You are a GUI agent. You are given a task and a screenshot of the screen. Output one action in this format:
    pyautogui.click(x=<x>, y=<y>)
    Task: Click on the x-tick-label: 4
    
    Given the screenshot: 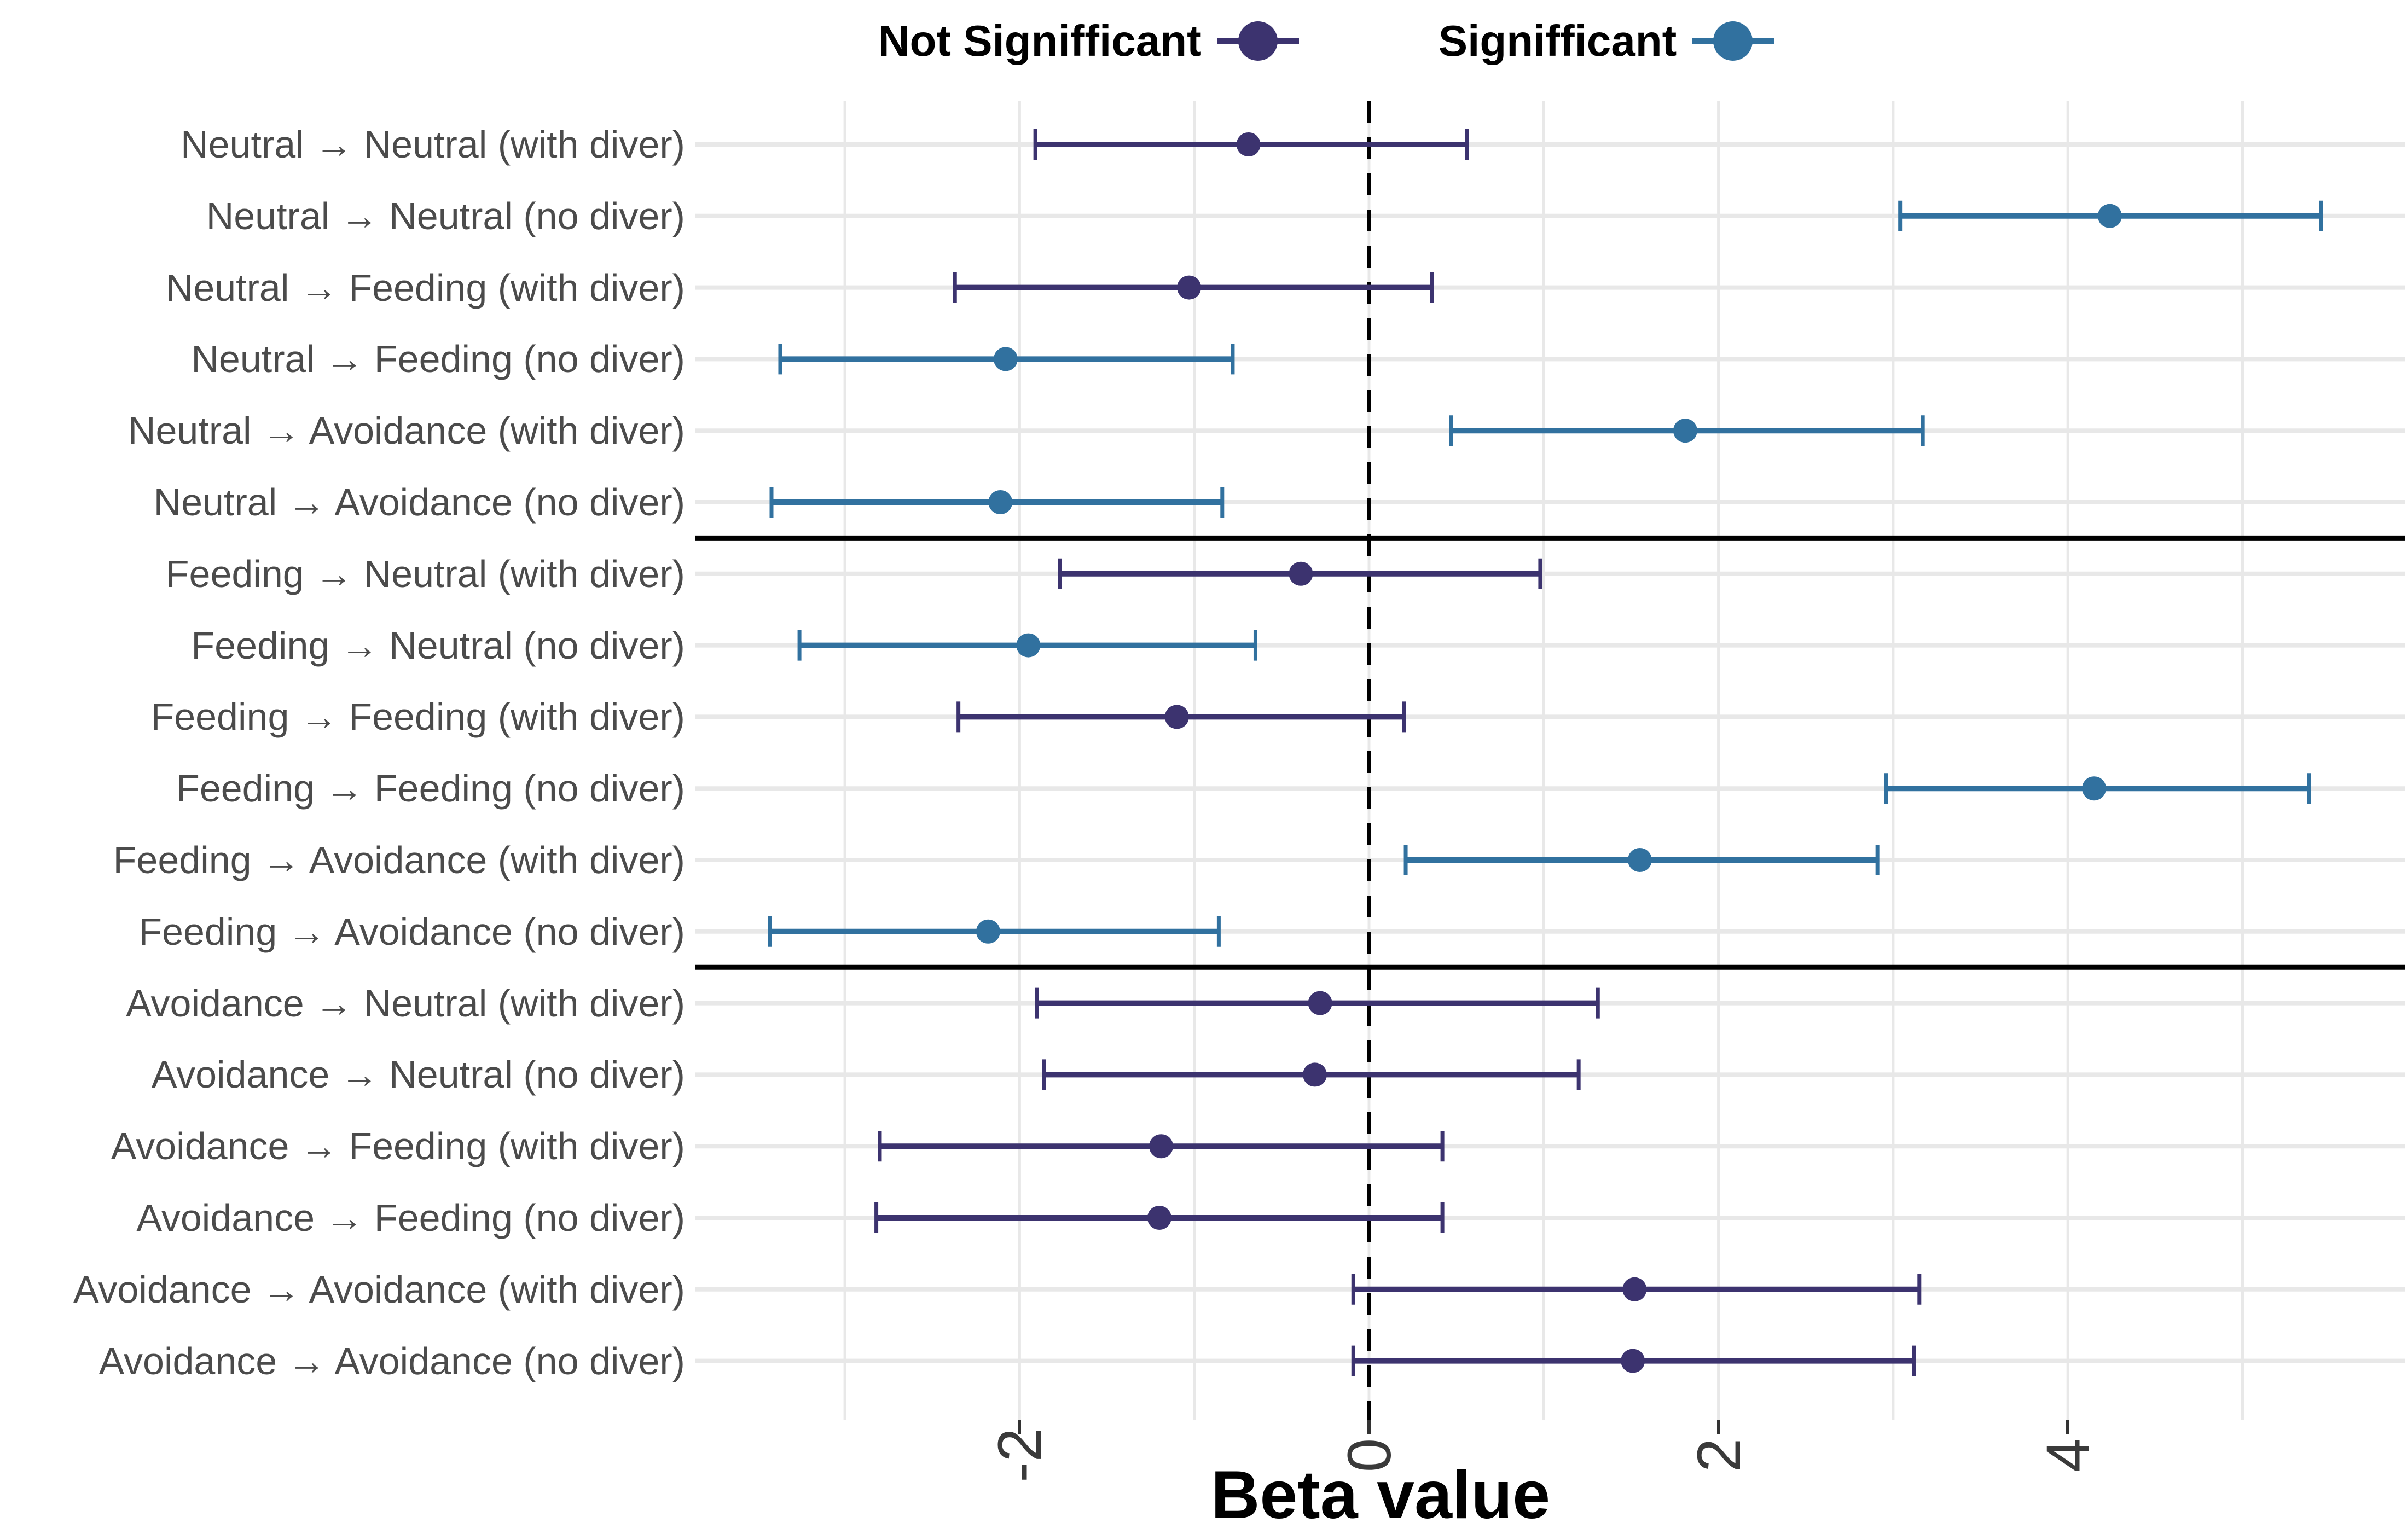 What is the action you would take?
    pyautogui.click(x=2067, y=1455)
    